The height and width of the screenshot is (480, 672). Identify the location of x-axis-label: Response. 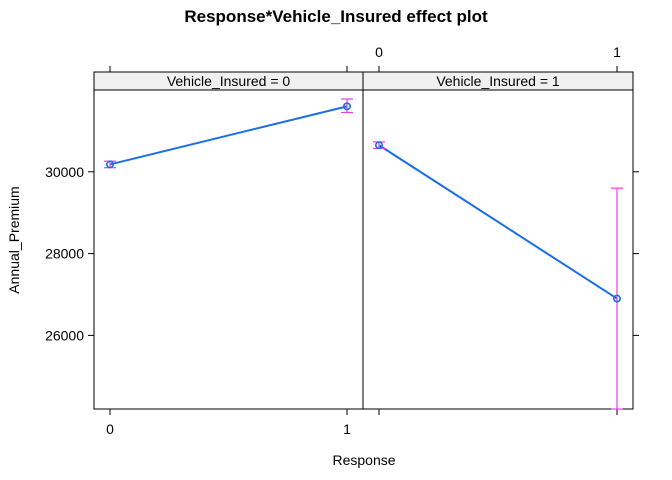
(363, 460).